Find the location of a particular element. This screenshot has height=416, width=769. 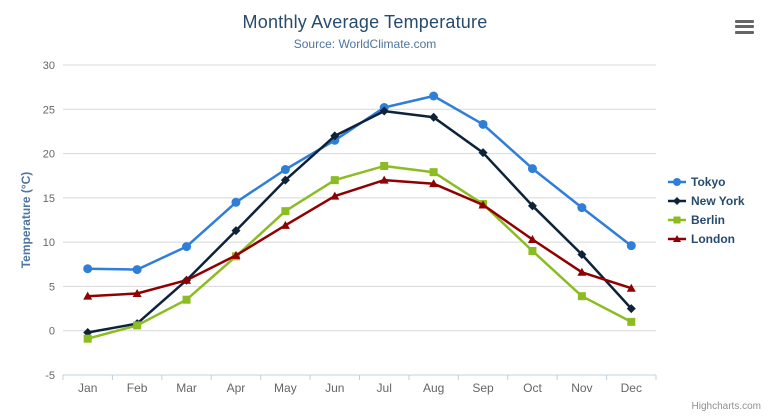

legend-label: Berlin is located at coordinates (708, 219).